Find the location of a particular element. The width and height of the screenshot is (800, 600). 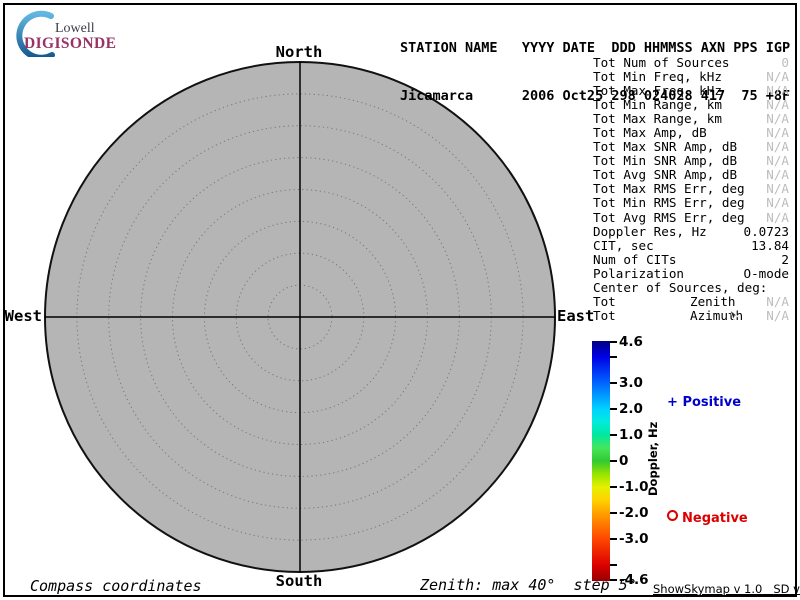

stat-sublabel: Zenith is located at coordinates (713, 301).